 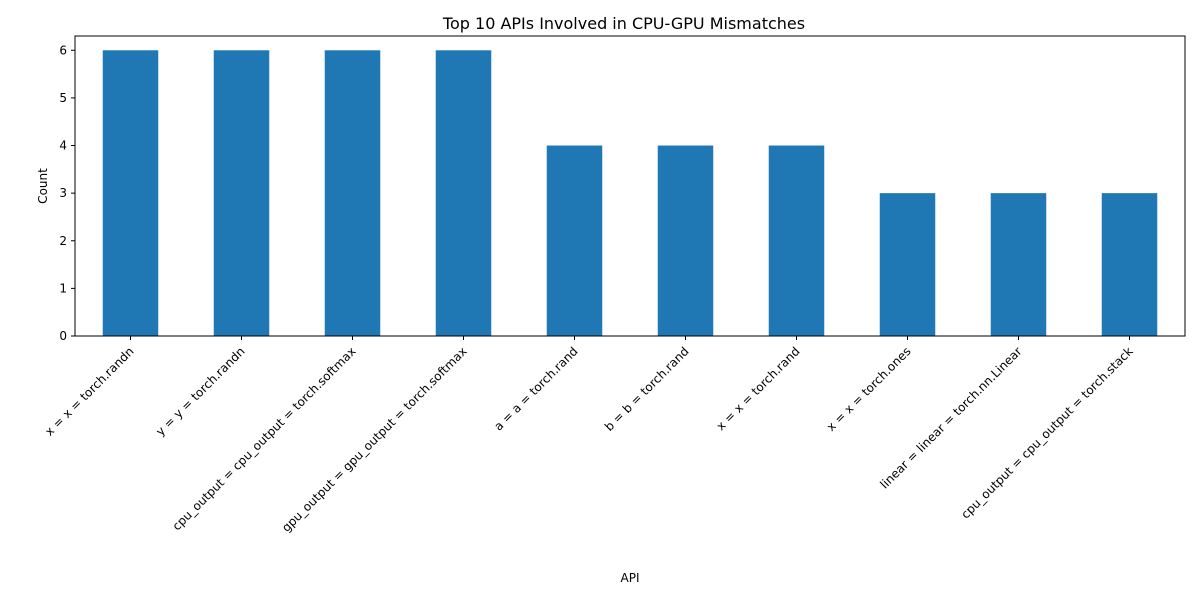 What do you see at coordinates (758, 388) in the screenshot?
I see `x-tick-label: x = x = torch.rand` at bounding box center [758, 388].